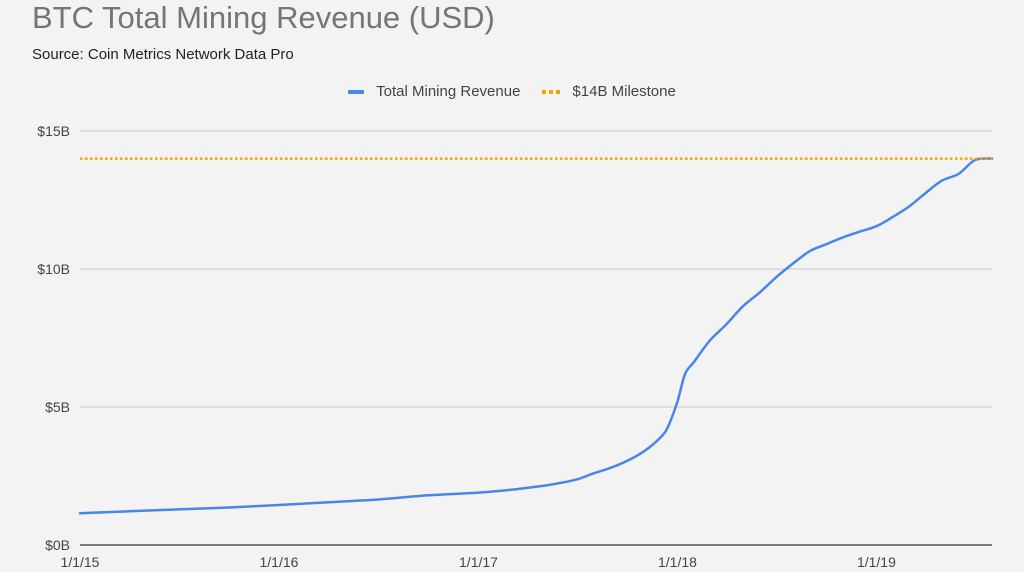 This screenshot has width=1024, height=572. What do you see at coordinates (876, 562) in the screenshot?
I see `x-tick-label: 1/1/19` at bounding box center [876, 562].